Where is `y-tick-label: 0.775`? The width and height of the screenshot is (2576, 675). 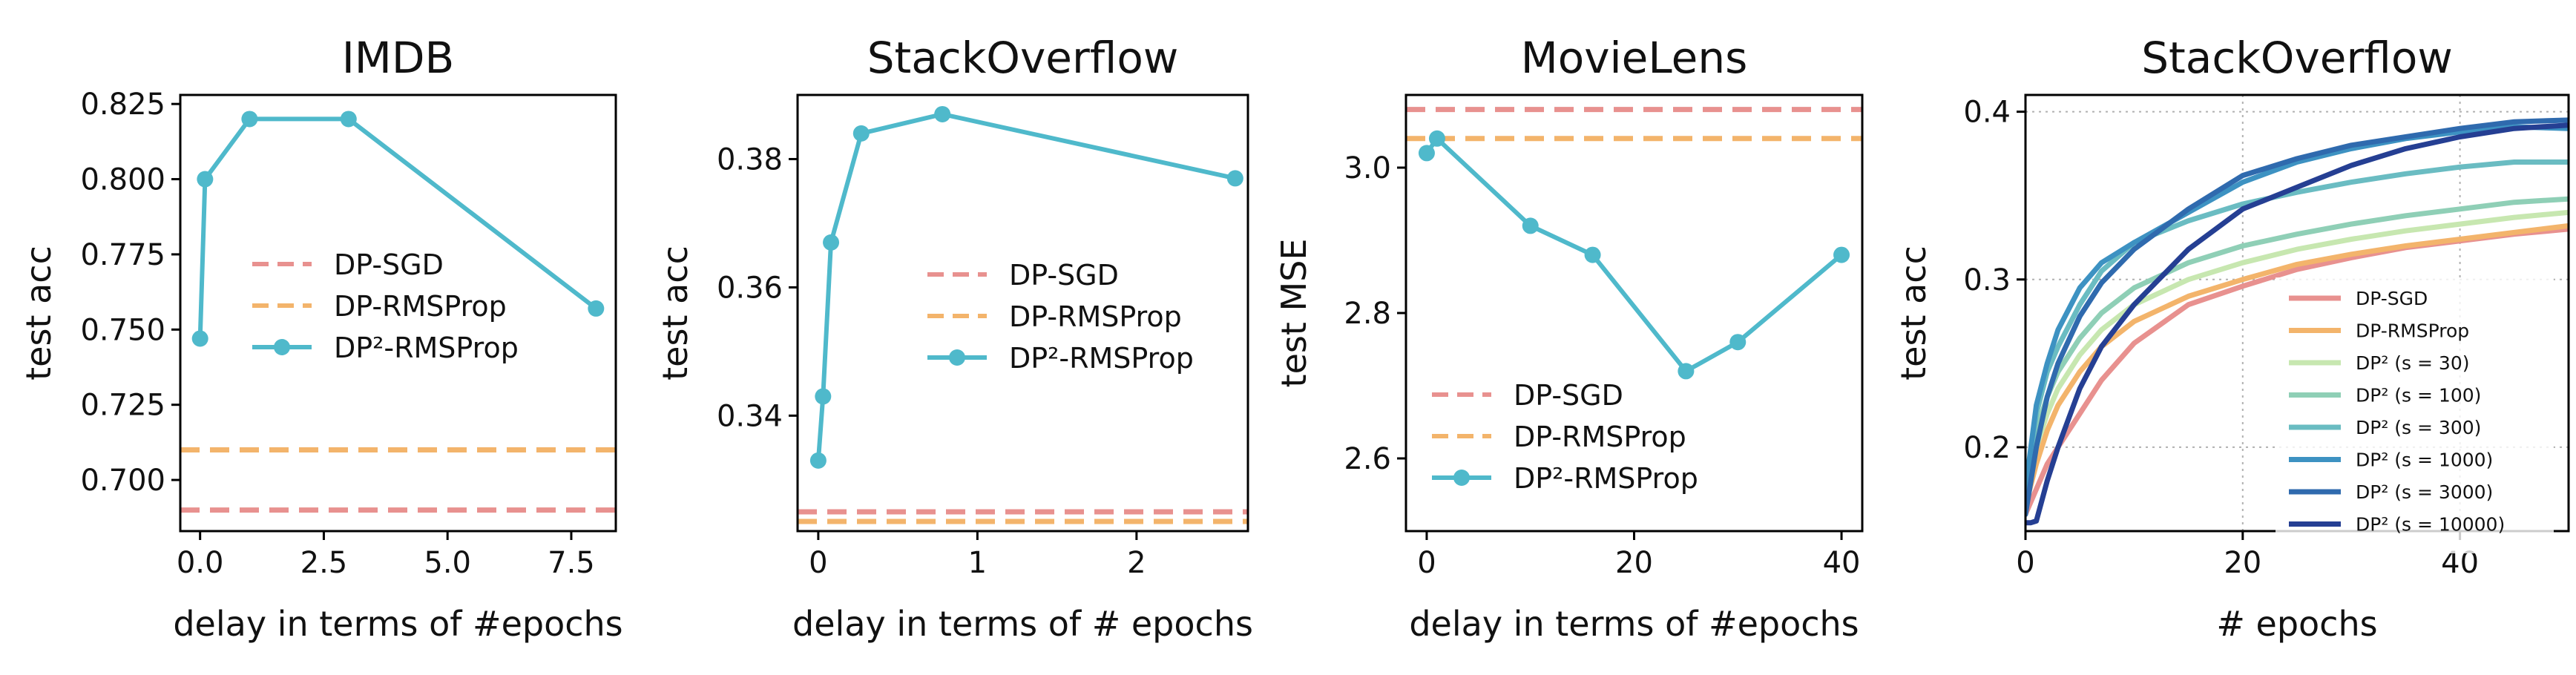 y-tick-label: 0.775 is located at coordinates (122, 255).